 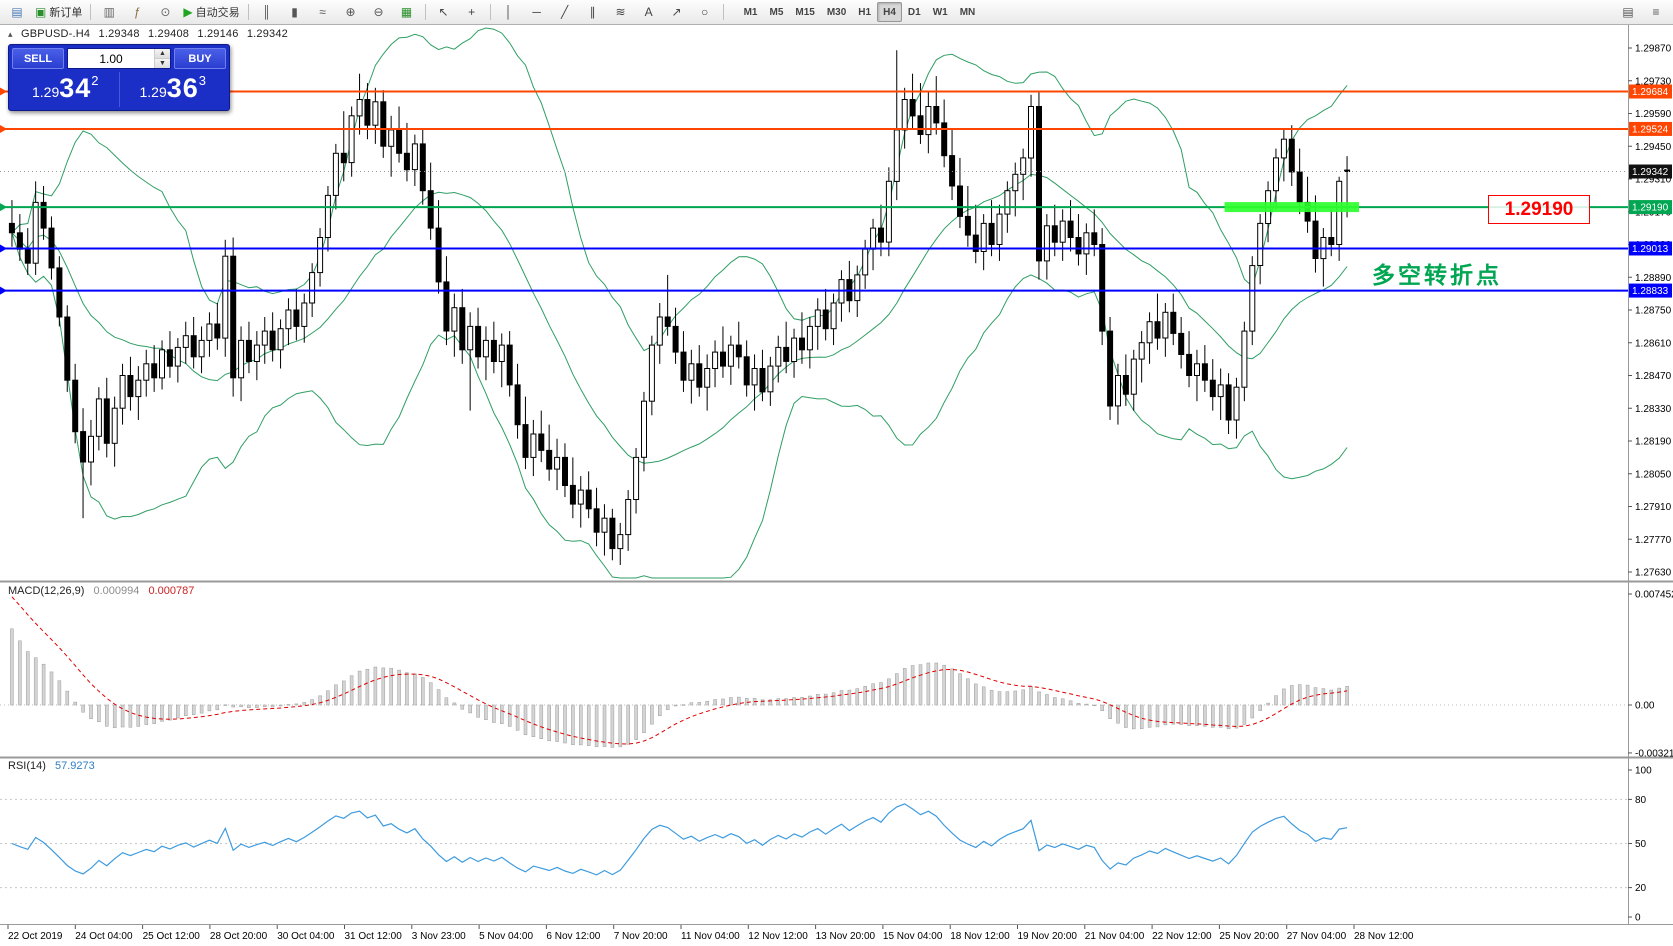 I want to click on docking-button: ≡, so click(x=1656, y=12).